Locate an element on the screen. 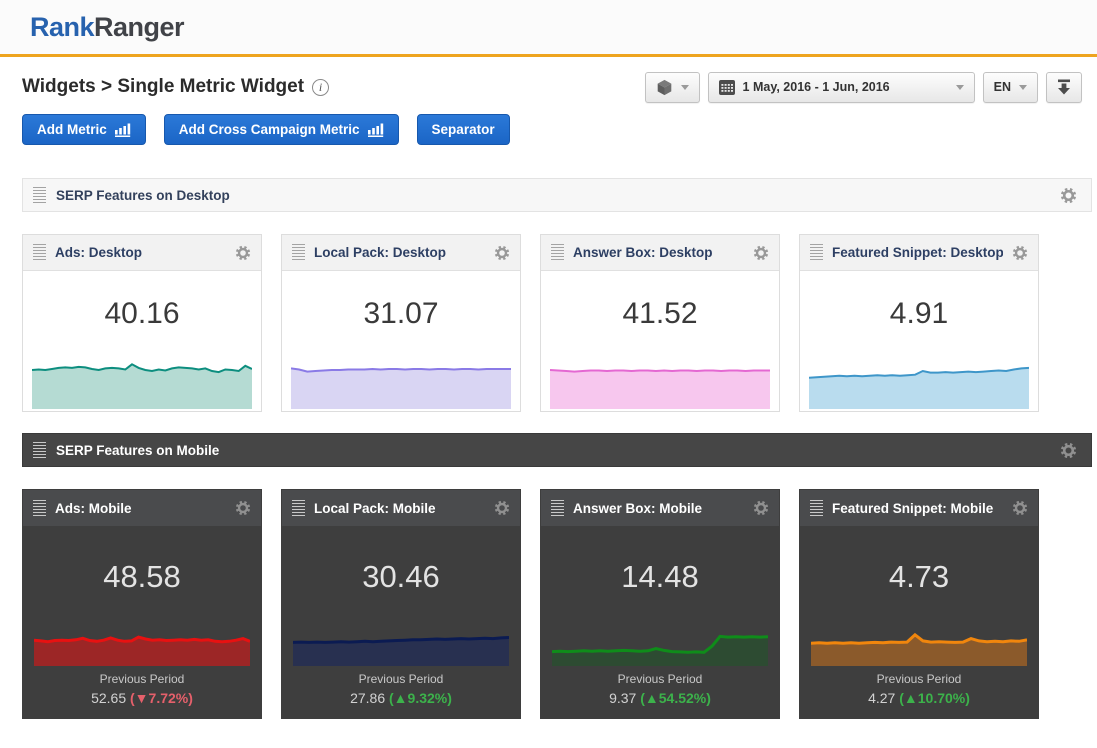  previous-period-block: Previous Period 52.65 (▼7.72%) is located at coordinates (142, 692).